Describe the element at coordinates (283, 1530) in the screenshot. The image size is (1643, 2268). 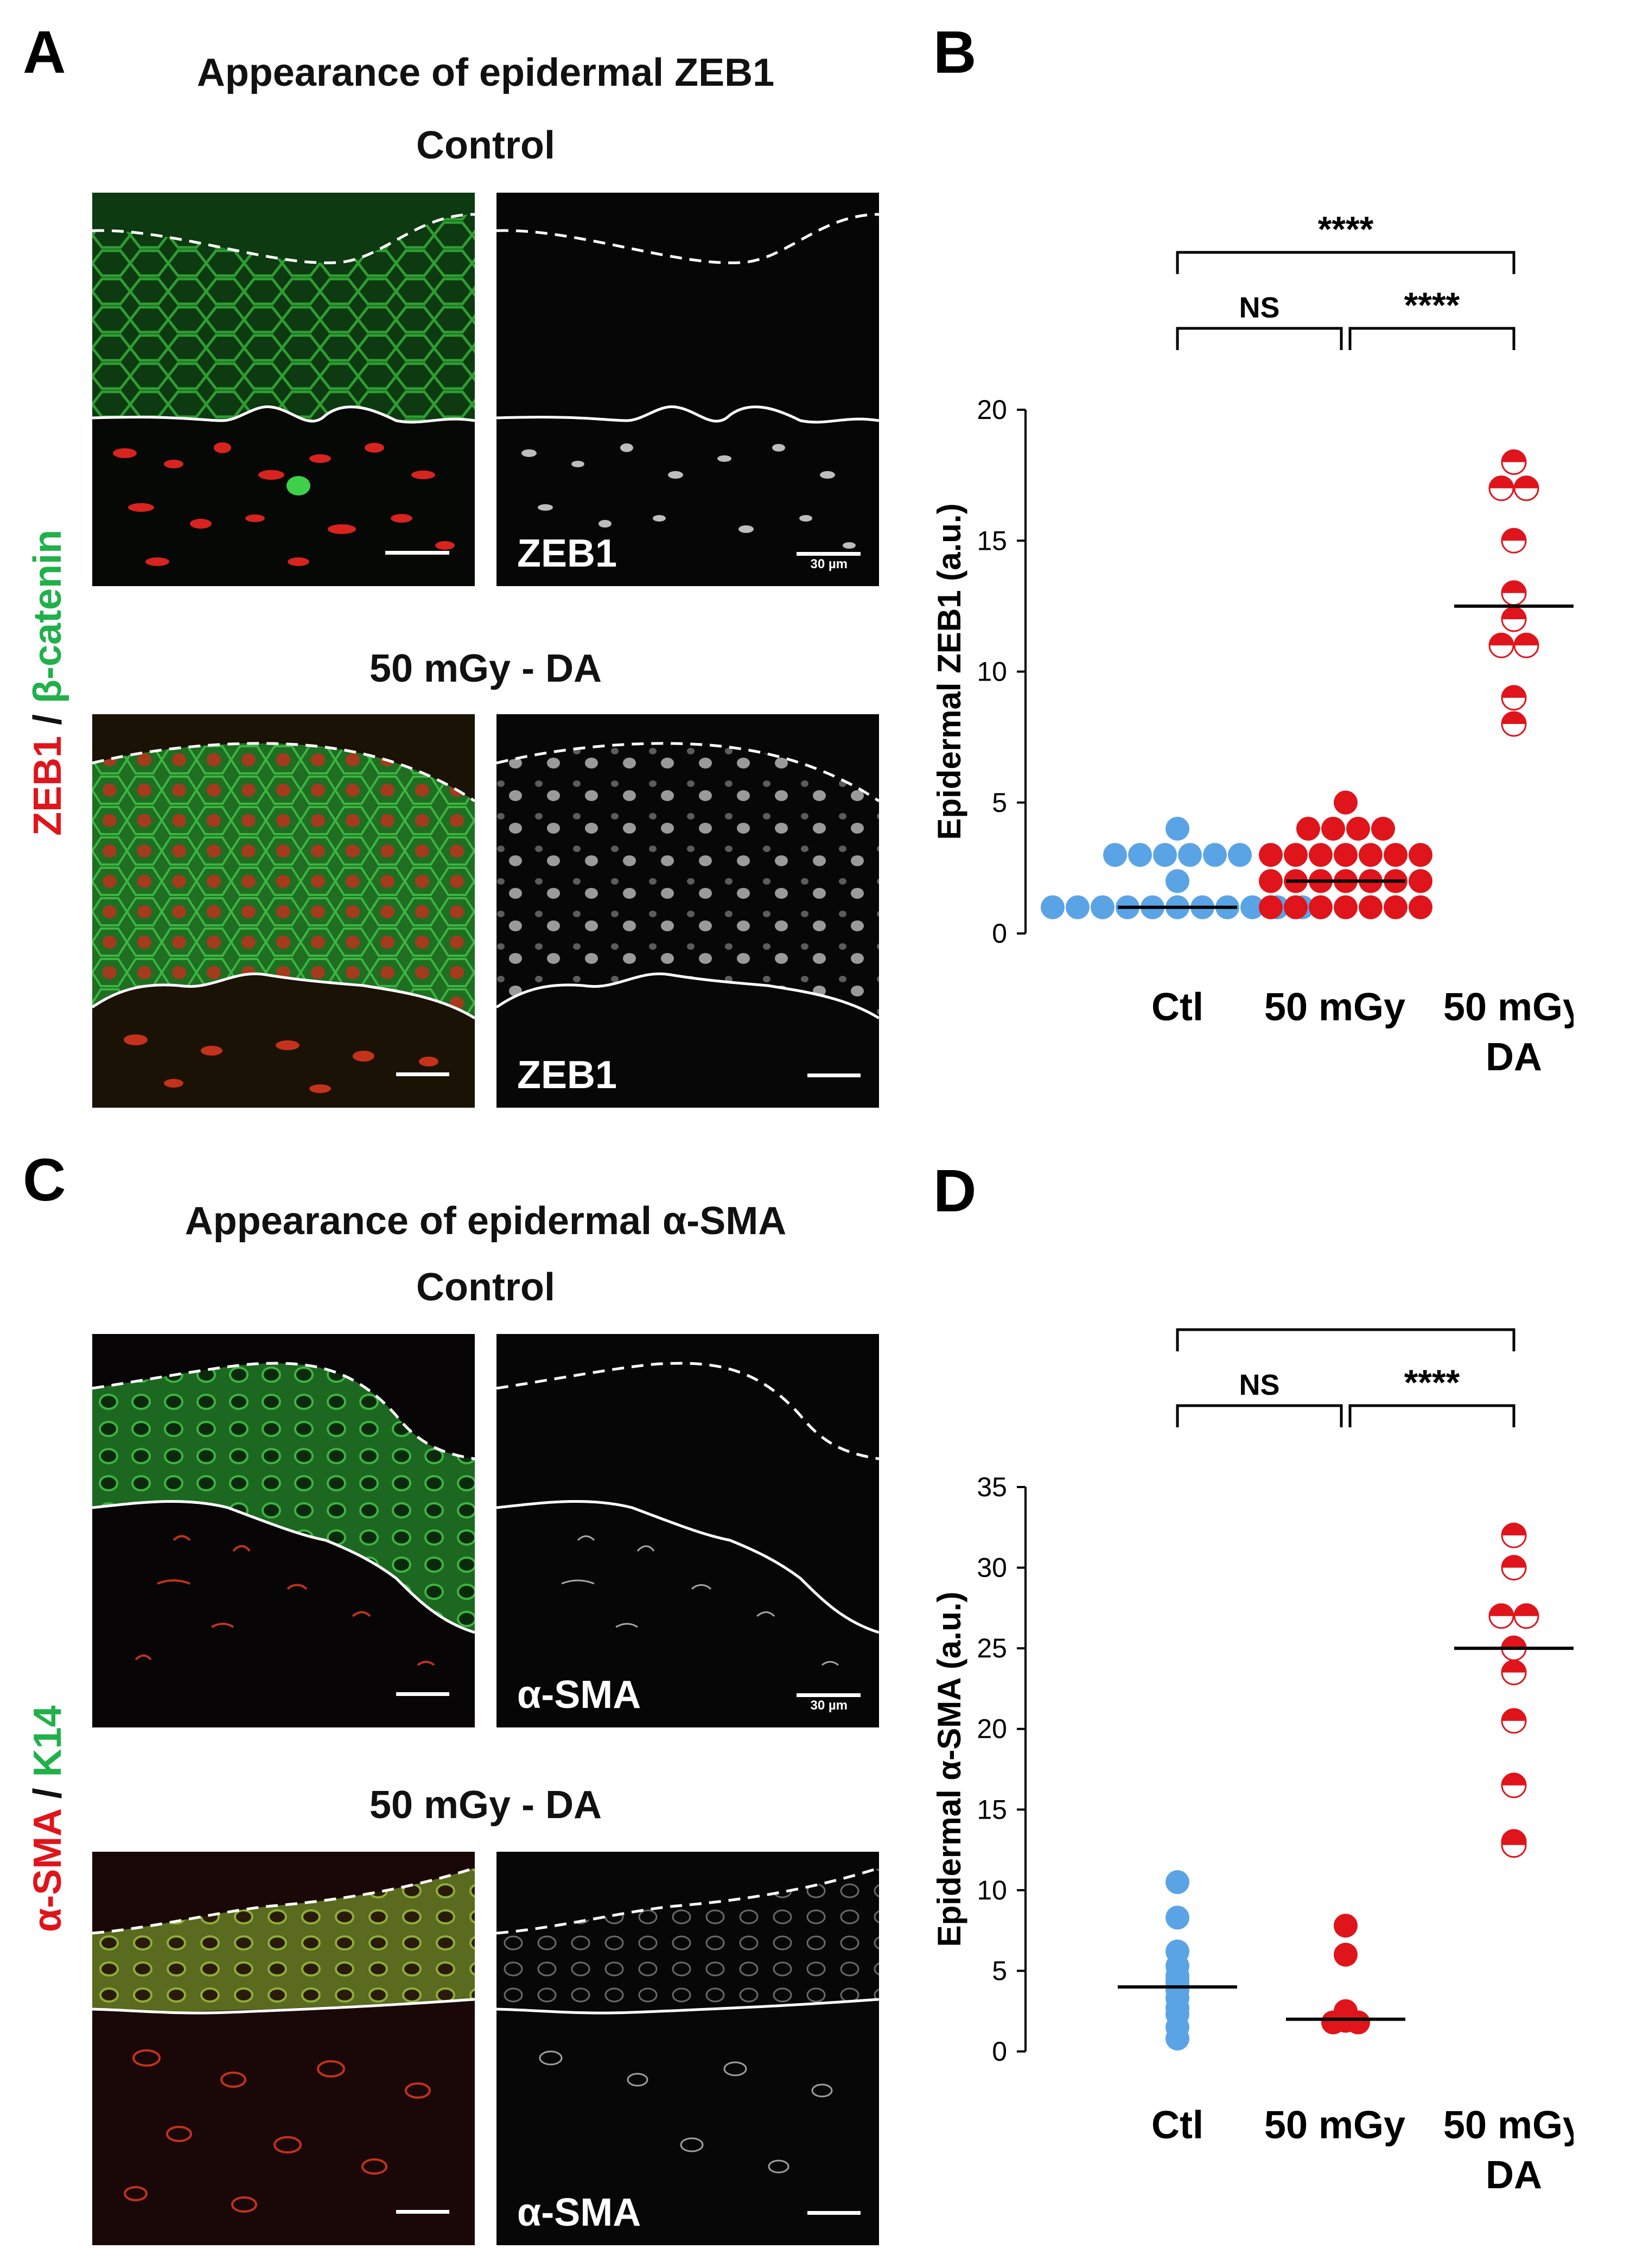
I see `micrograph-c-control-merged` at that location.